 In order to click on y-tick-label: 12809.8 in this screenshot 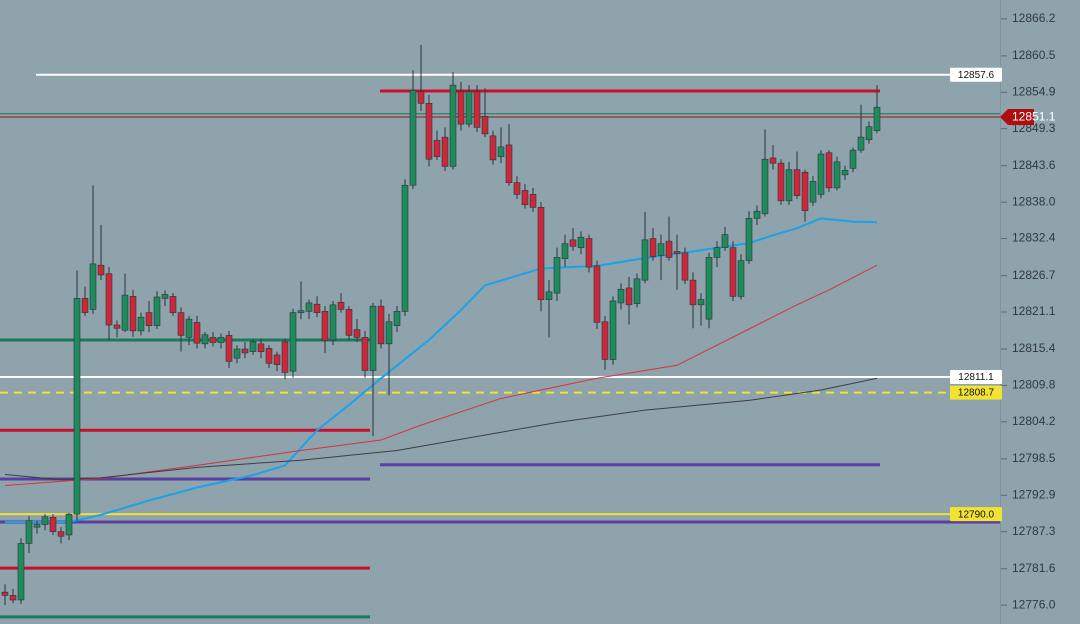, I will do `click(1034, 385)`.